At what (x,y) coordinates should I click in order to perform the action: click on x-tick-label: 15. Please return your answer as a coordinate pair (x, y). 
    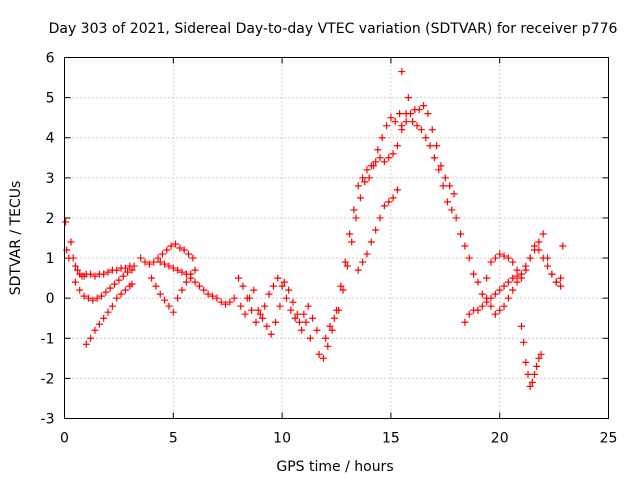
    Looking at the image, I should click on (391, 439).